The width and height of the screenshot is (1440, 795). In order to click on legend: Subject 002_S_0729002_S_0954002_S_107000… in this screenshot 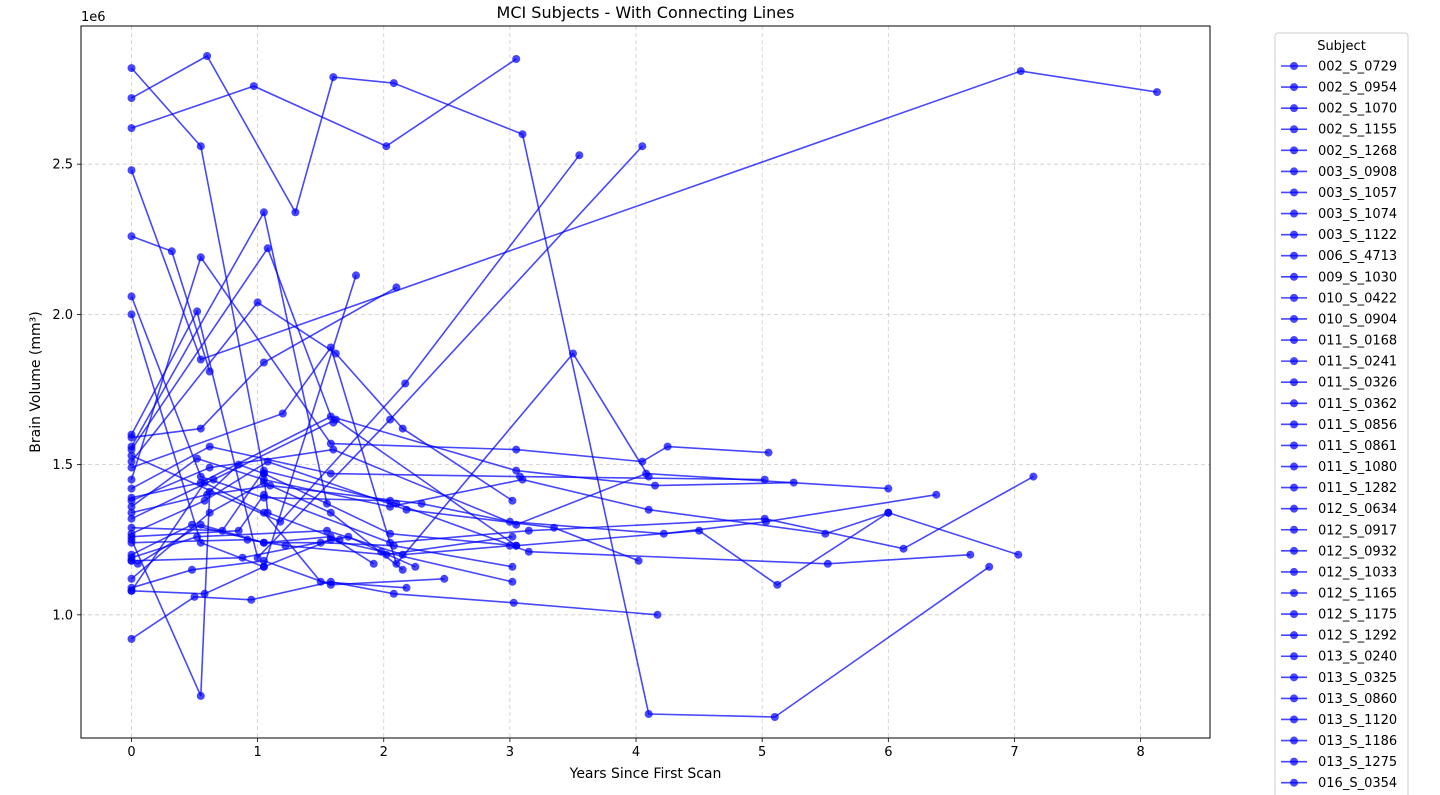, I will do `click(1341, 413)`.